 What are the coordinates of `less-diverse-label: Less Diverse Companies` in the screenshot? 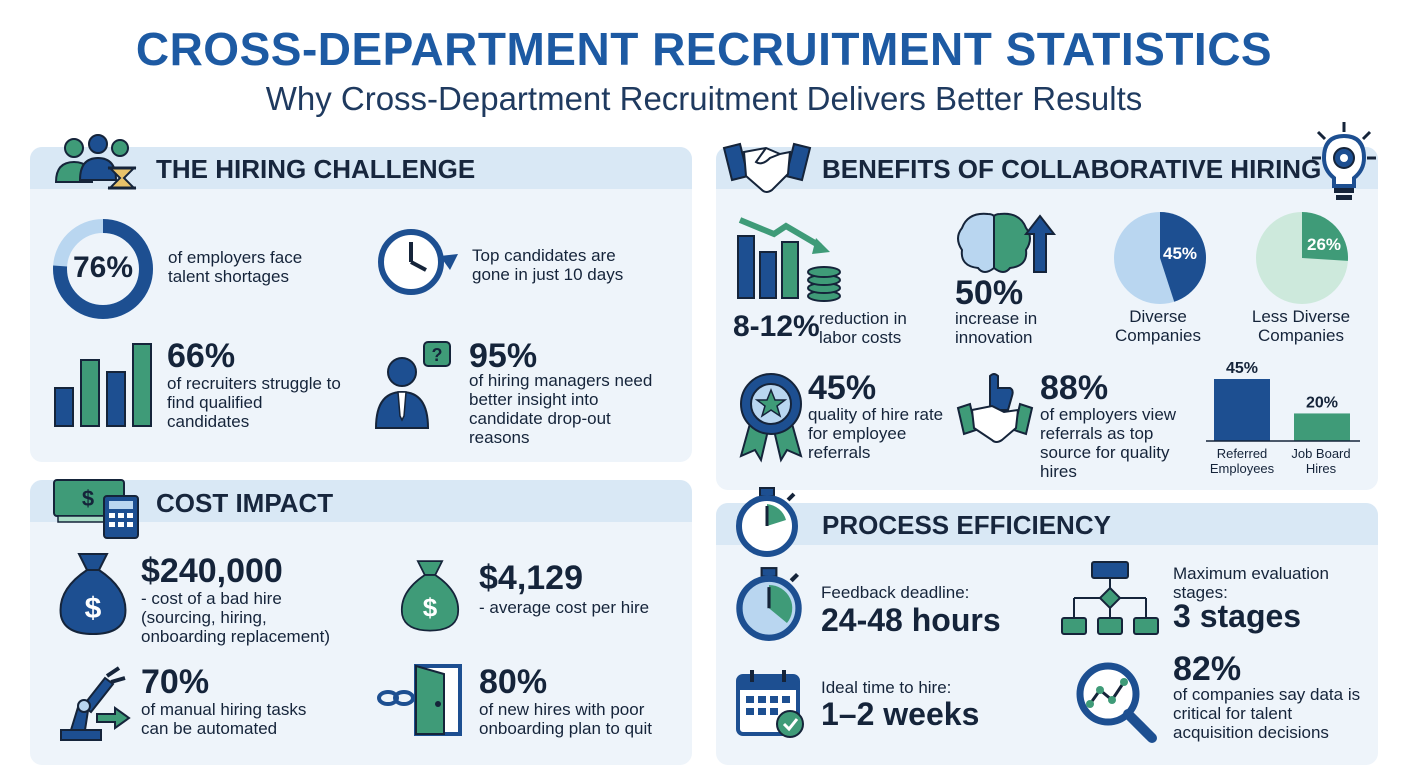 It's located at (1301, 326).